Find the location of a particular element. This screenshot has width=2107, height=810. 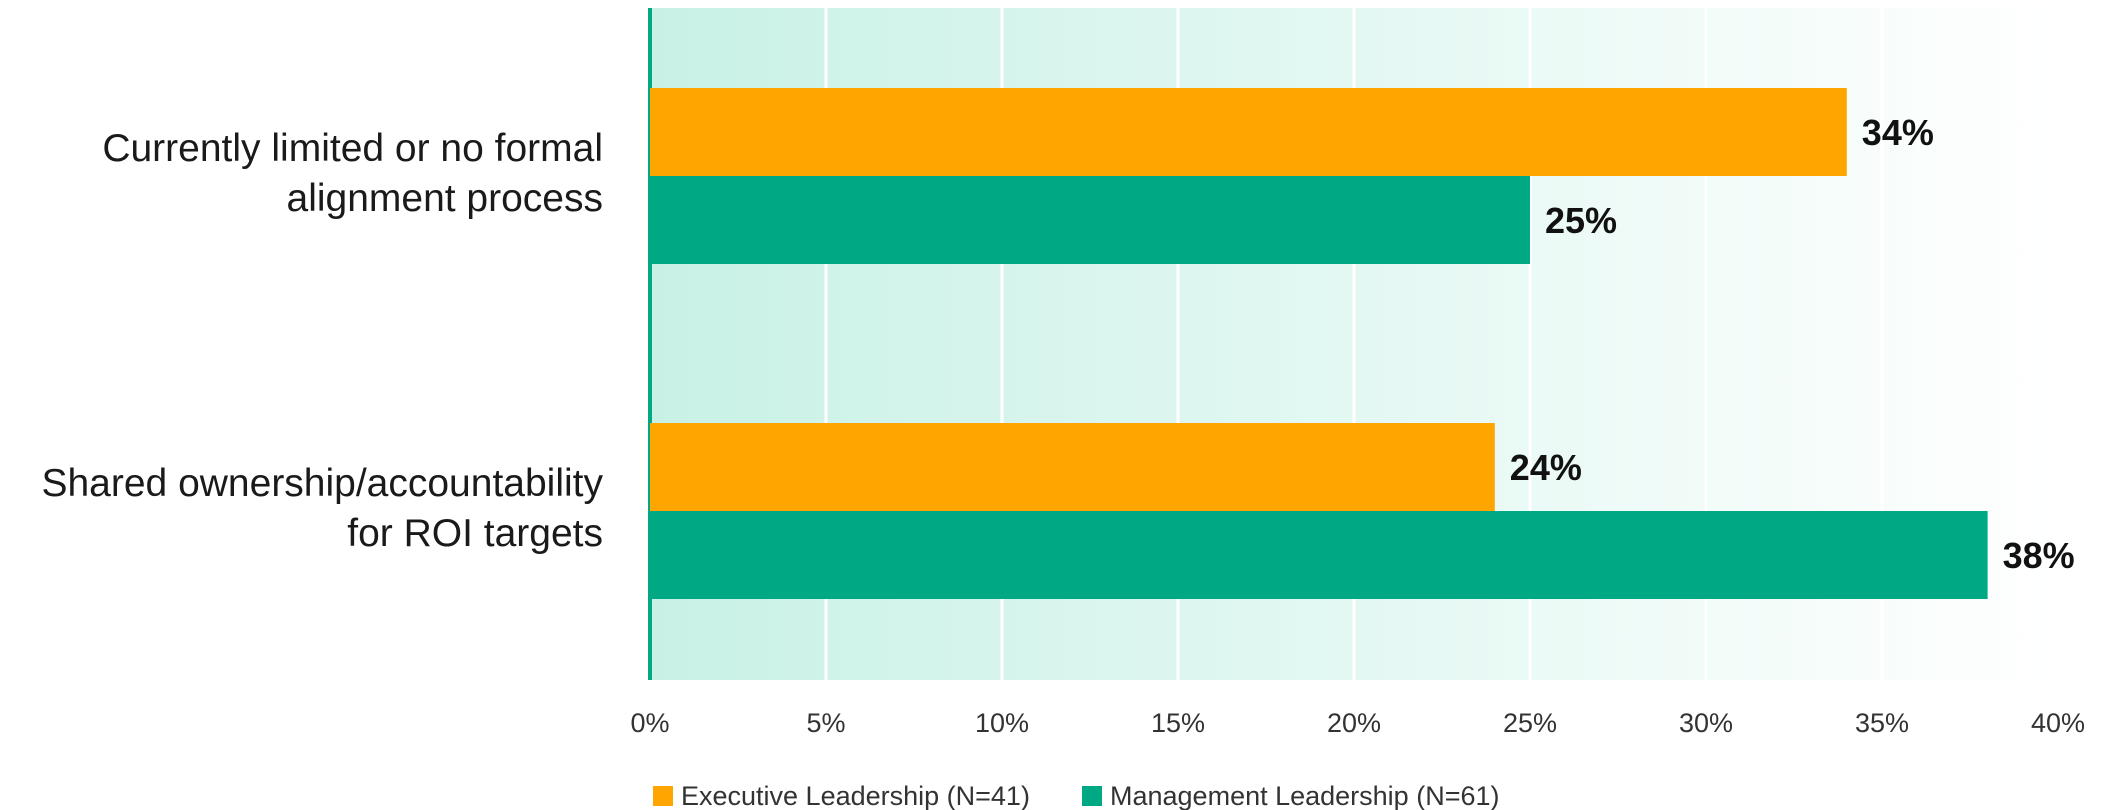

legend-label: Management Leadership (N=61) is located at coordinates (1304, 795).